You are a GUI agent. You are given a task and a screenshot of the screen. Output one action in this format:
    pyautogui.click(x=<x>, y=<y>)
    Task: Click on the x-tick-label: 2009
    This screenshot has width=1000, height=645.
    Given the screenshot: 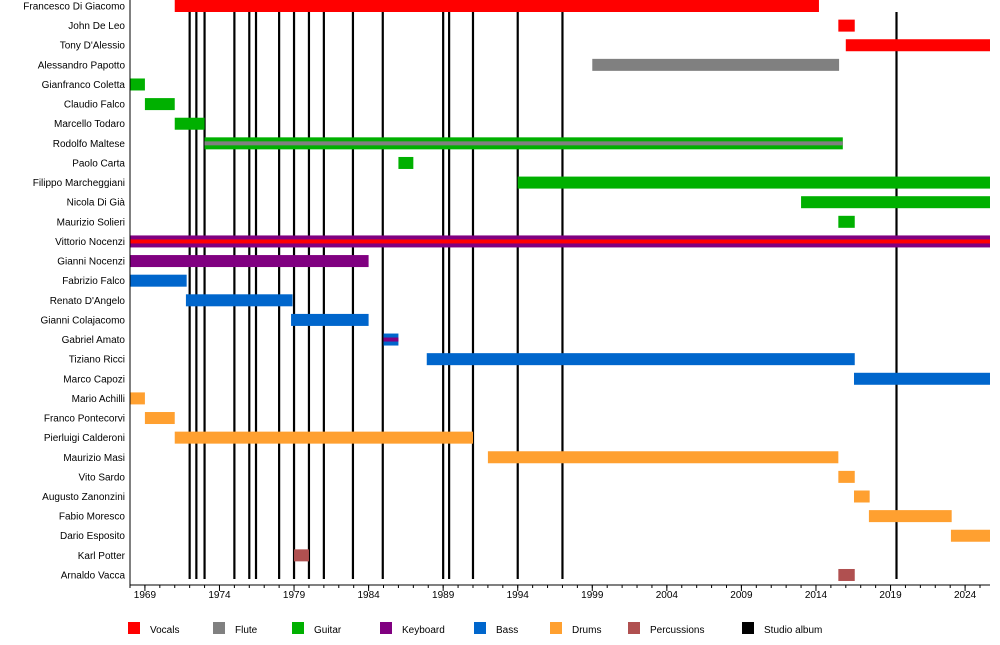 What is the action you would take?
    pyautogui.click(x=741, y=595)
    